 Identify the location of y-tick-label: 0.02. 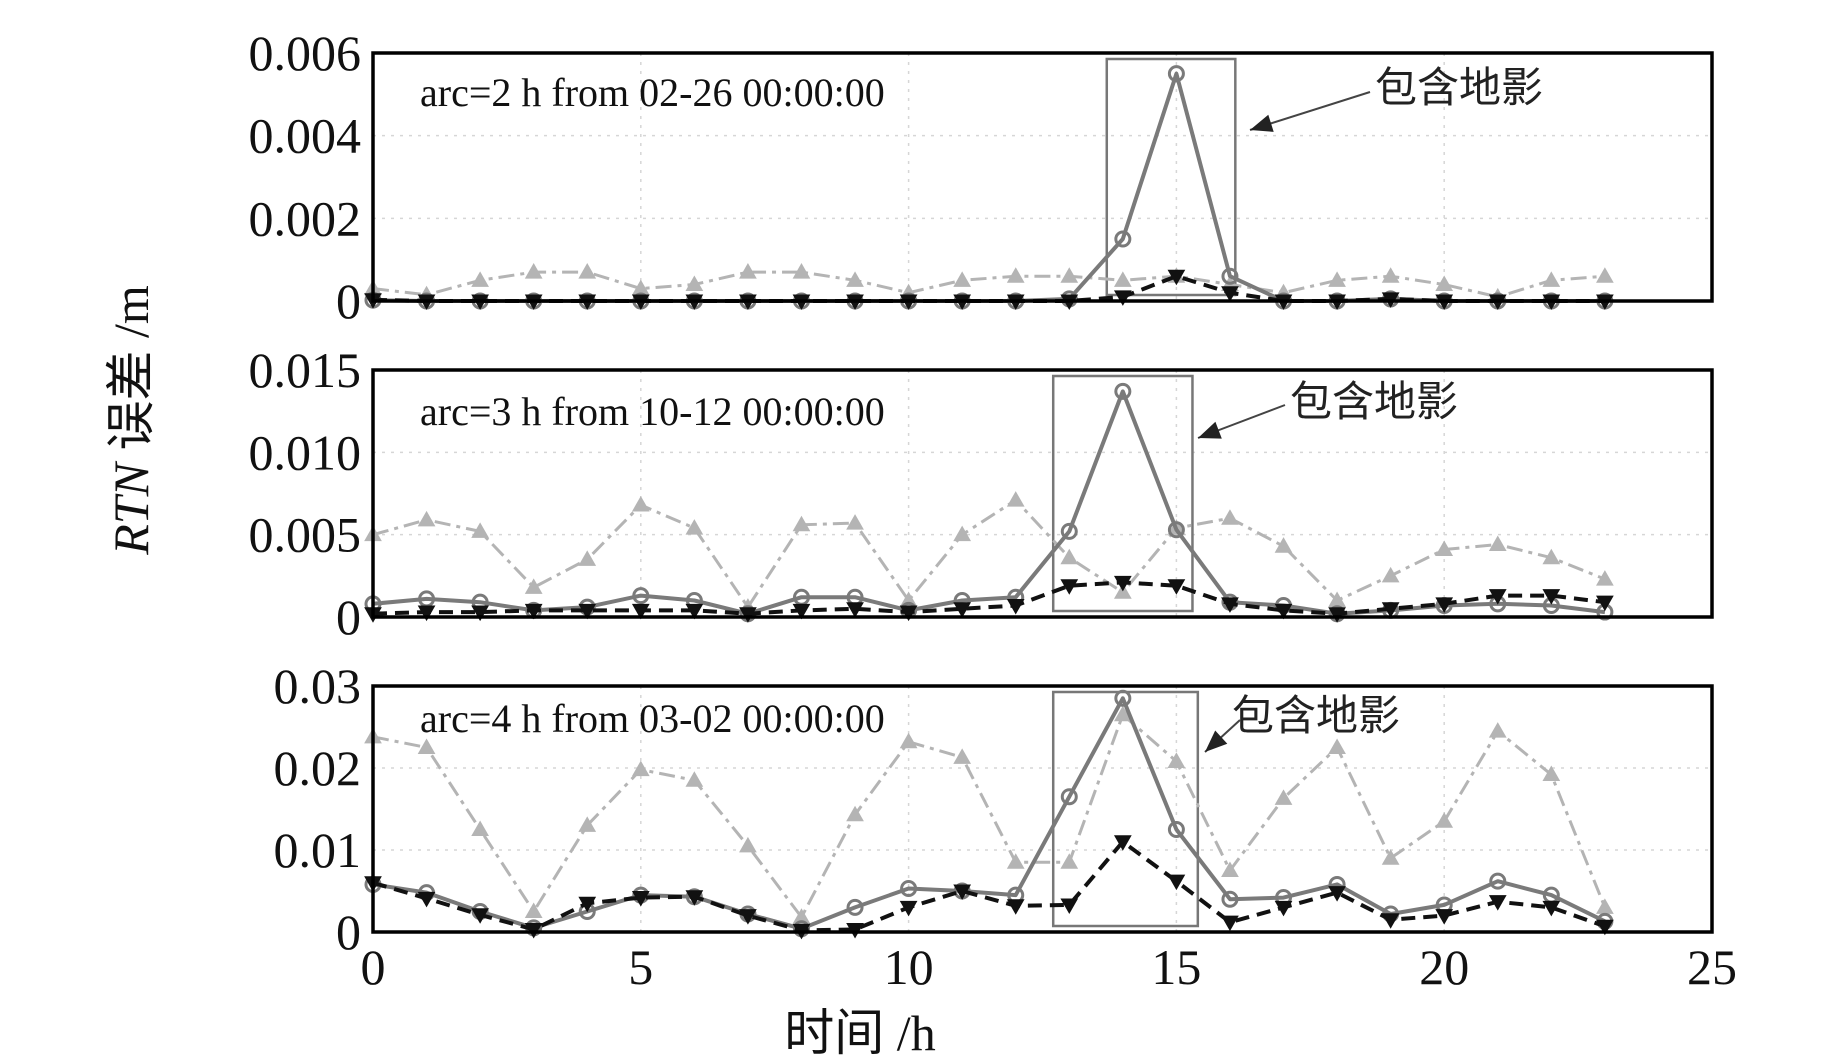
(318, 768).